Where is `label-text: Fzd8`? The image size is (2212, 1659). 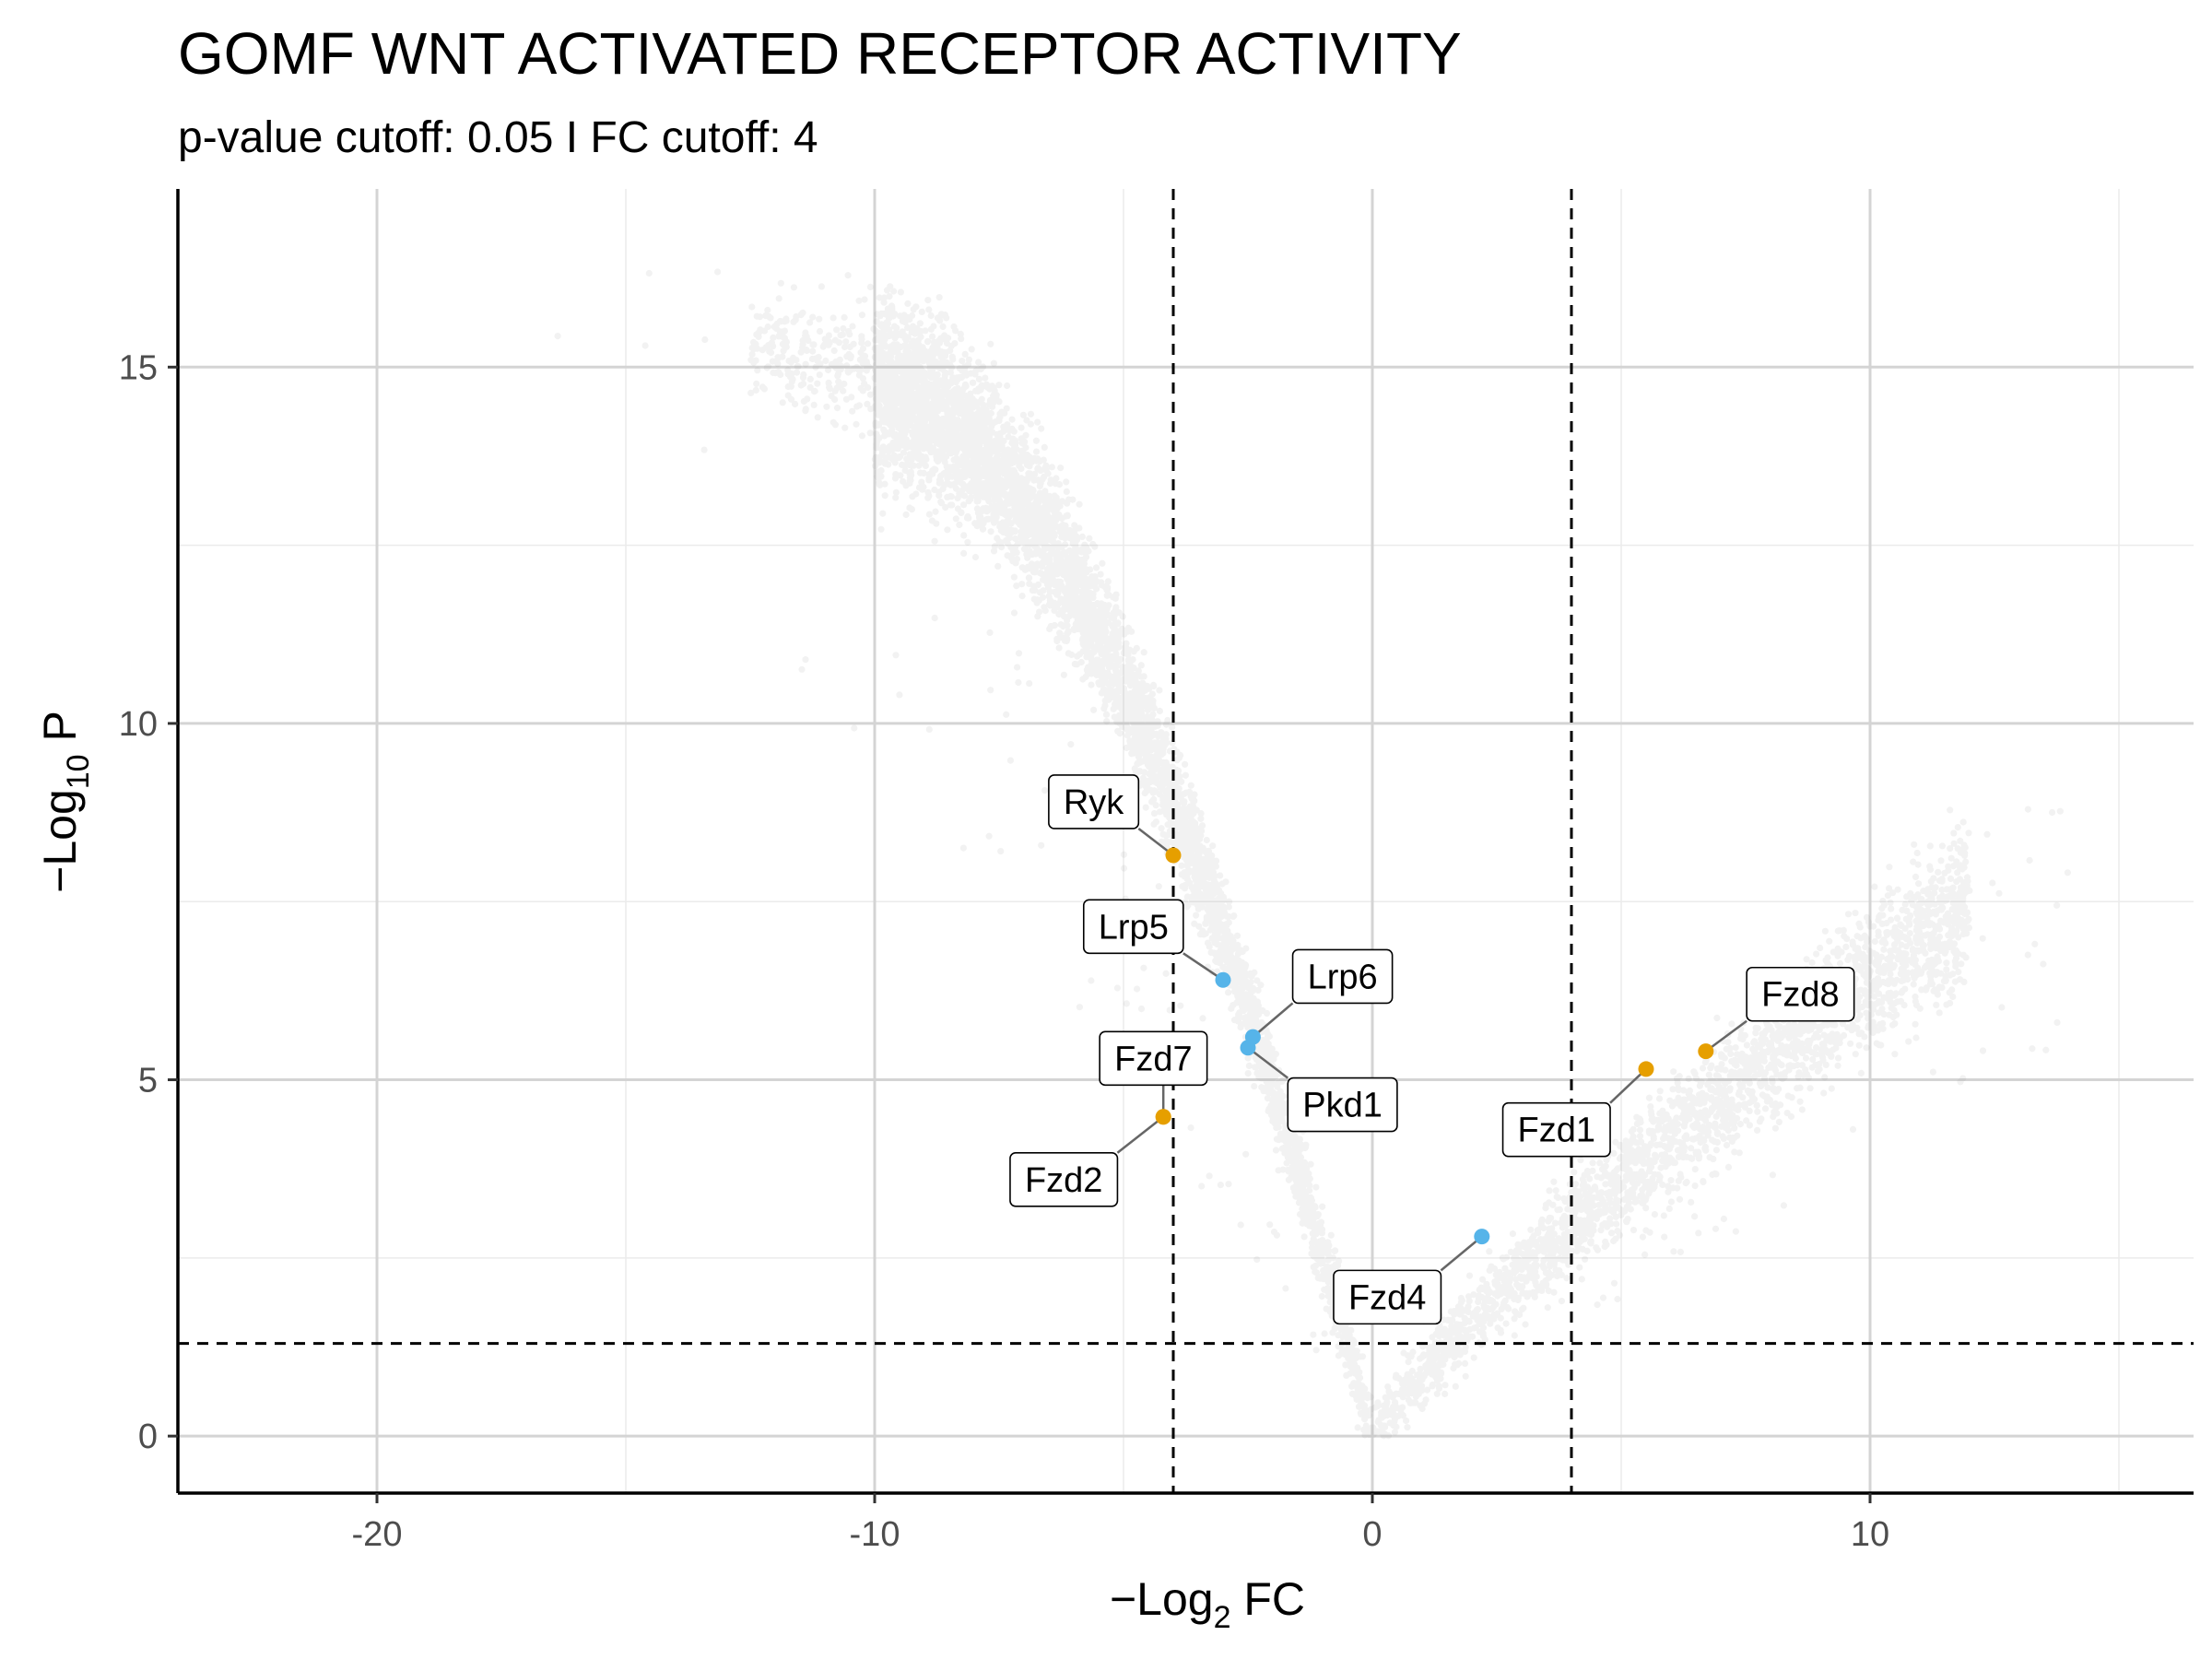
label-text: Fzd8 is located at coordinates (1800, 995).